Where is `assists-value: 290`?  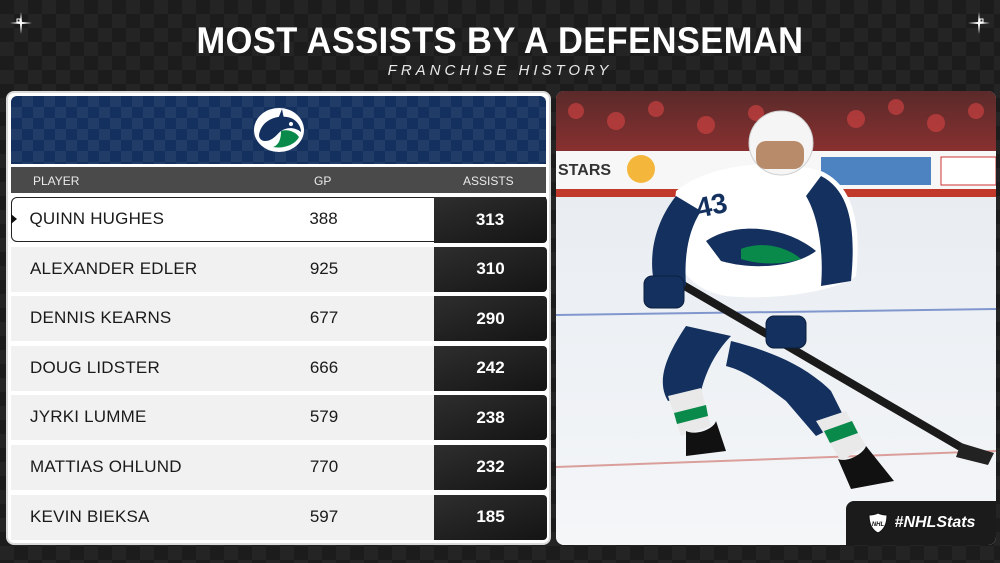
assists-value: 290 is located at coordinates (490, 319).